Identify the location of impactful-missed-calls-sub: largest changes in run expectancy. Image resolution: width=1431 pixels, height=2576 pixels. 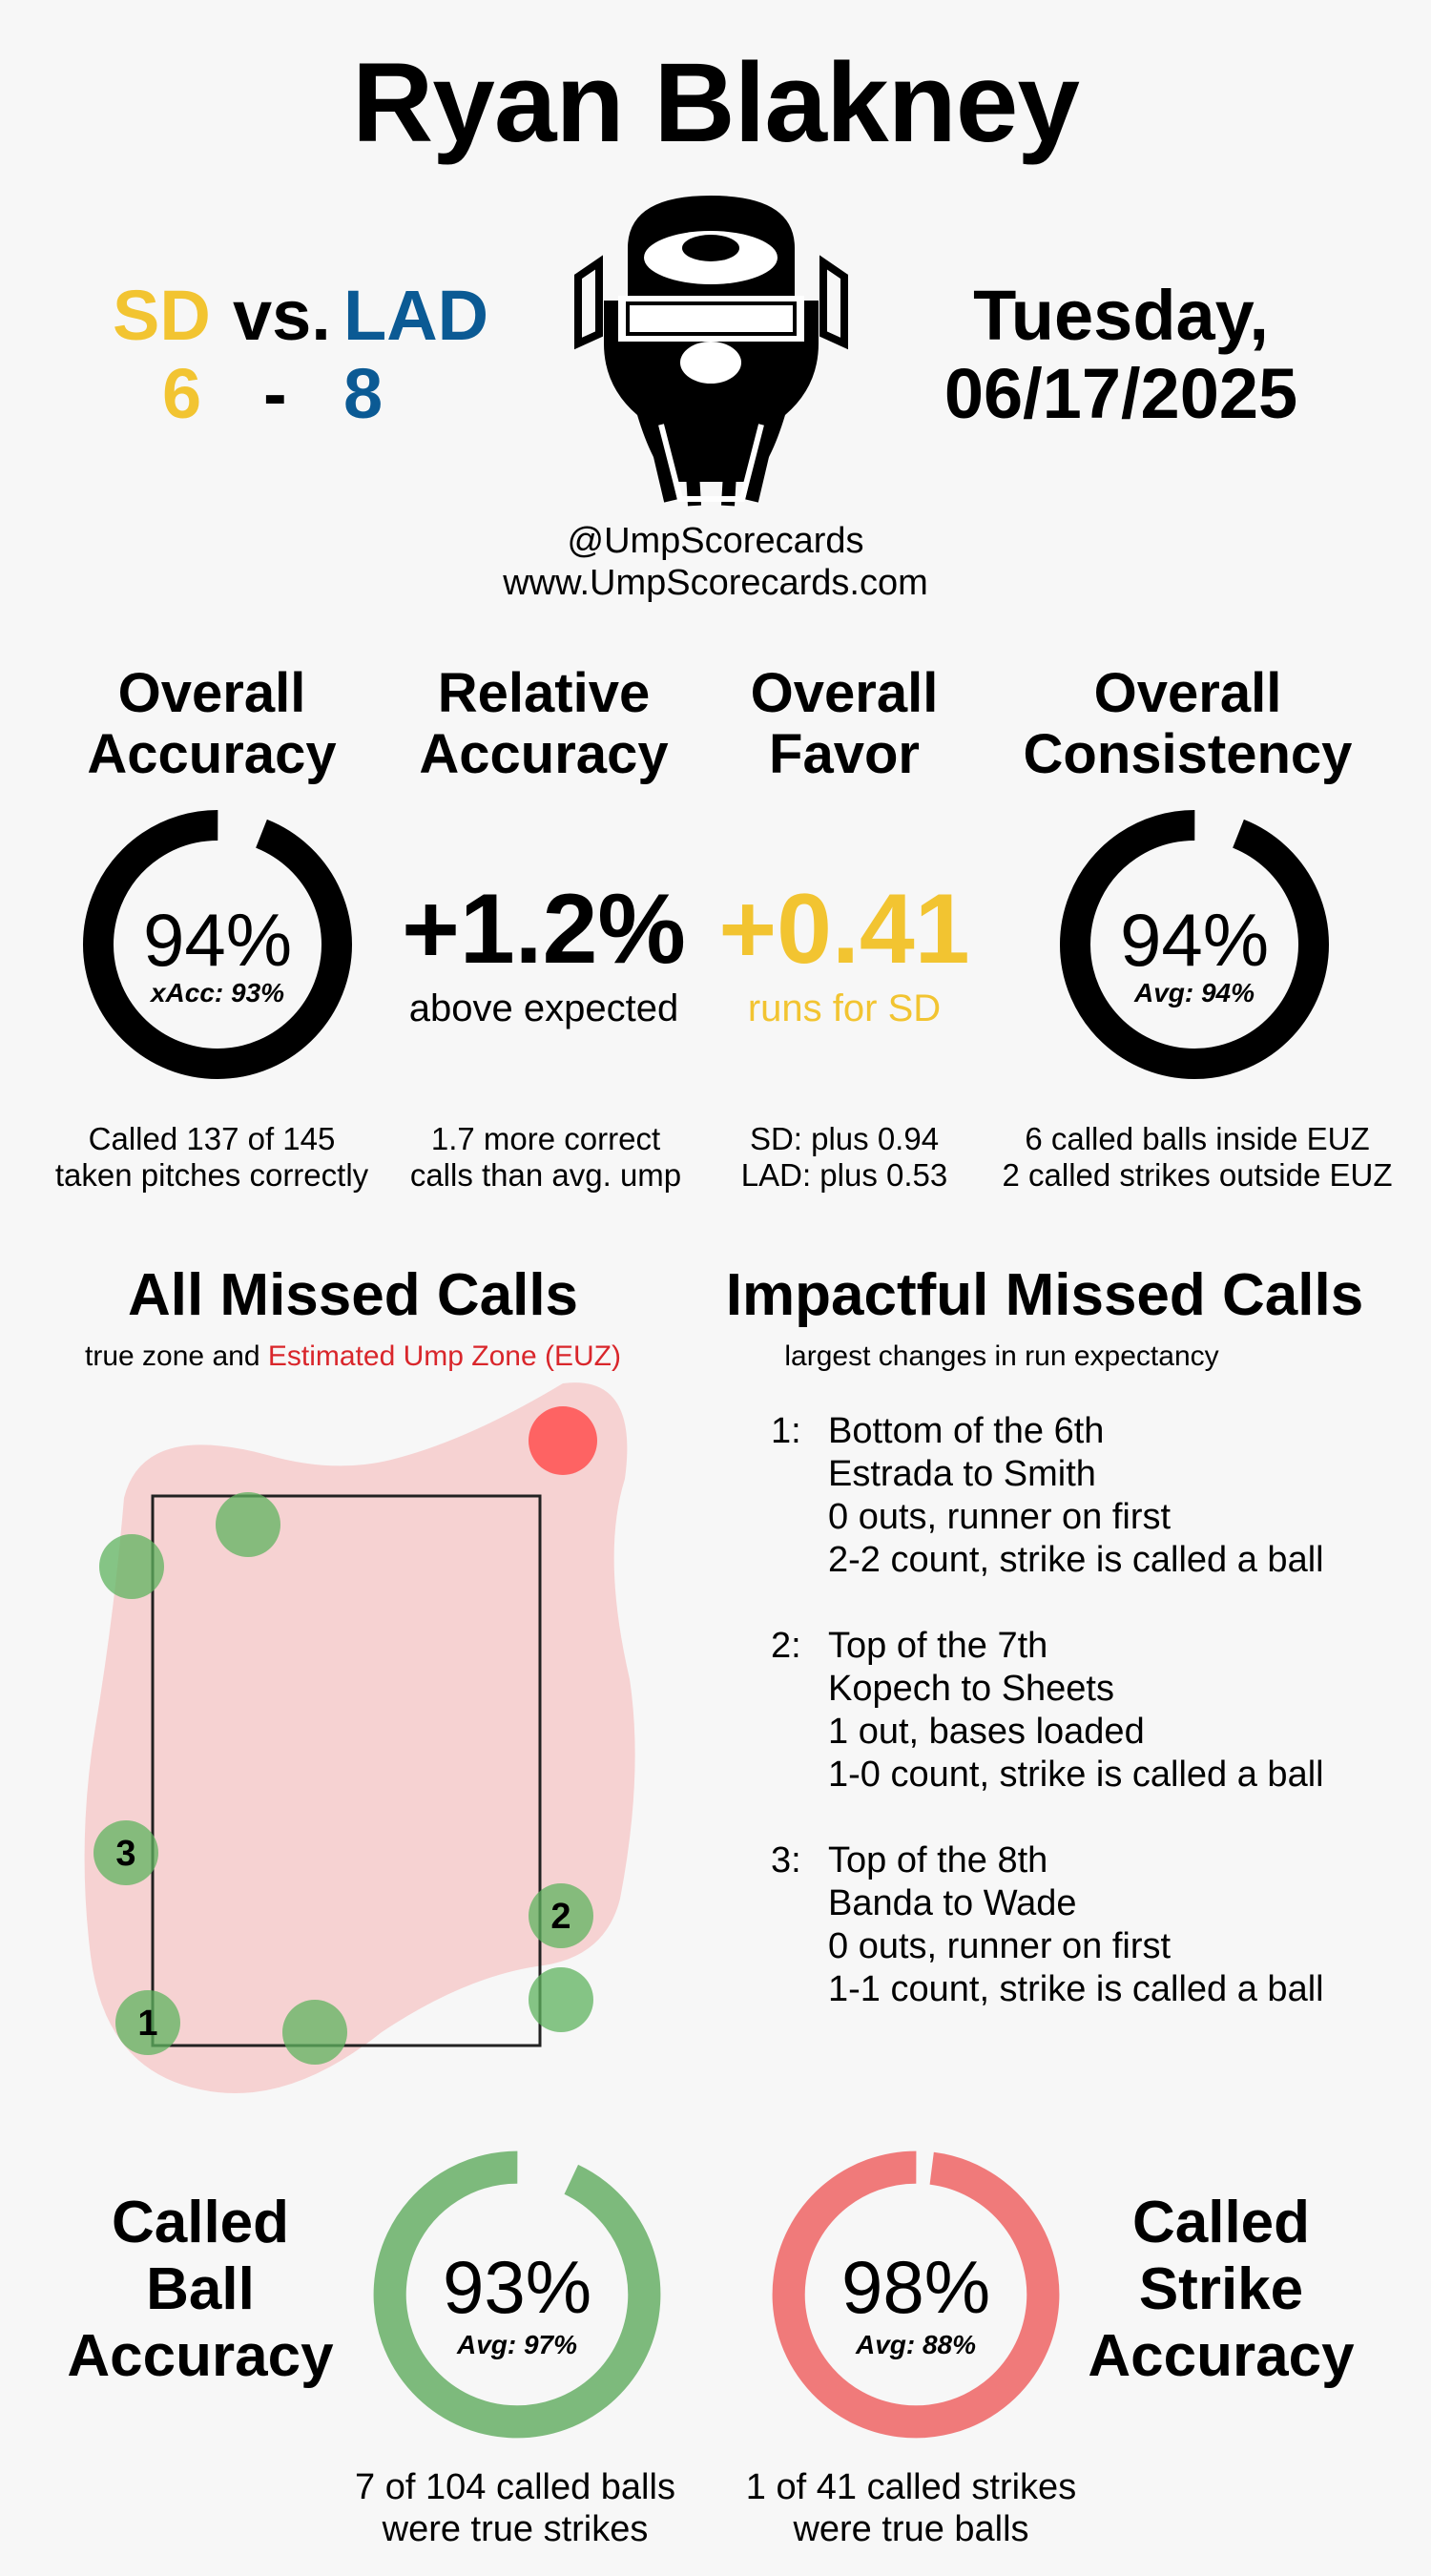
(1001, 1356).